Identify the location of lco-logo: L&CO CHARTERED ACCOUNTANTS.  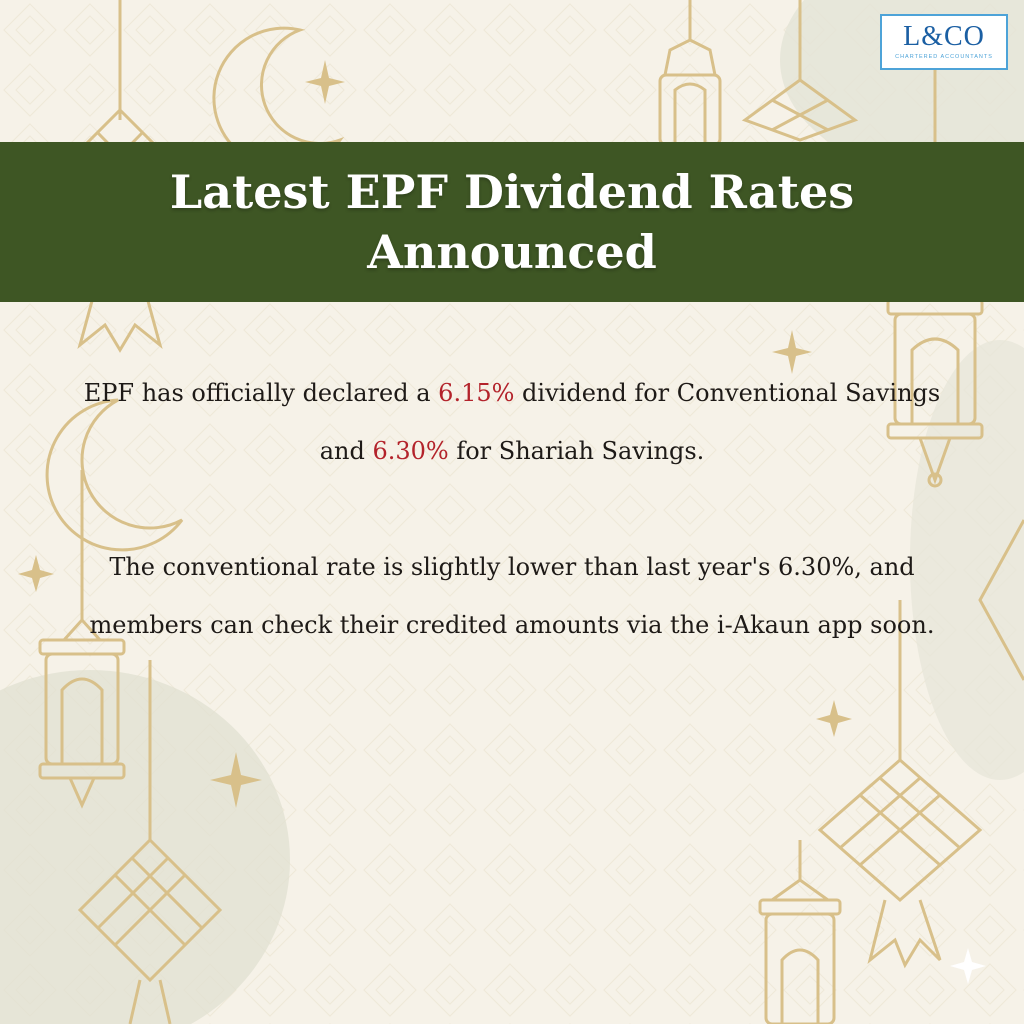
(944, 42).